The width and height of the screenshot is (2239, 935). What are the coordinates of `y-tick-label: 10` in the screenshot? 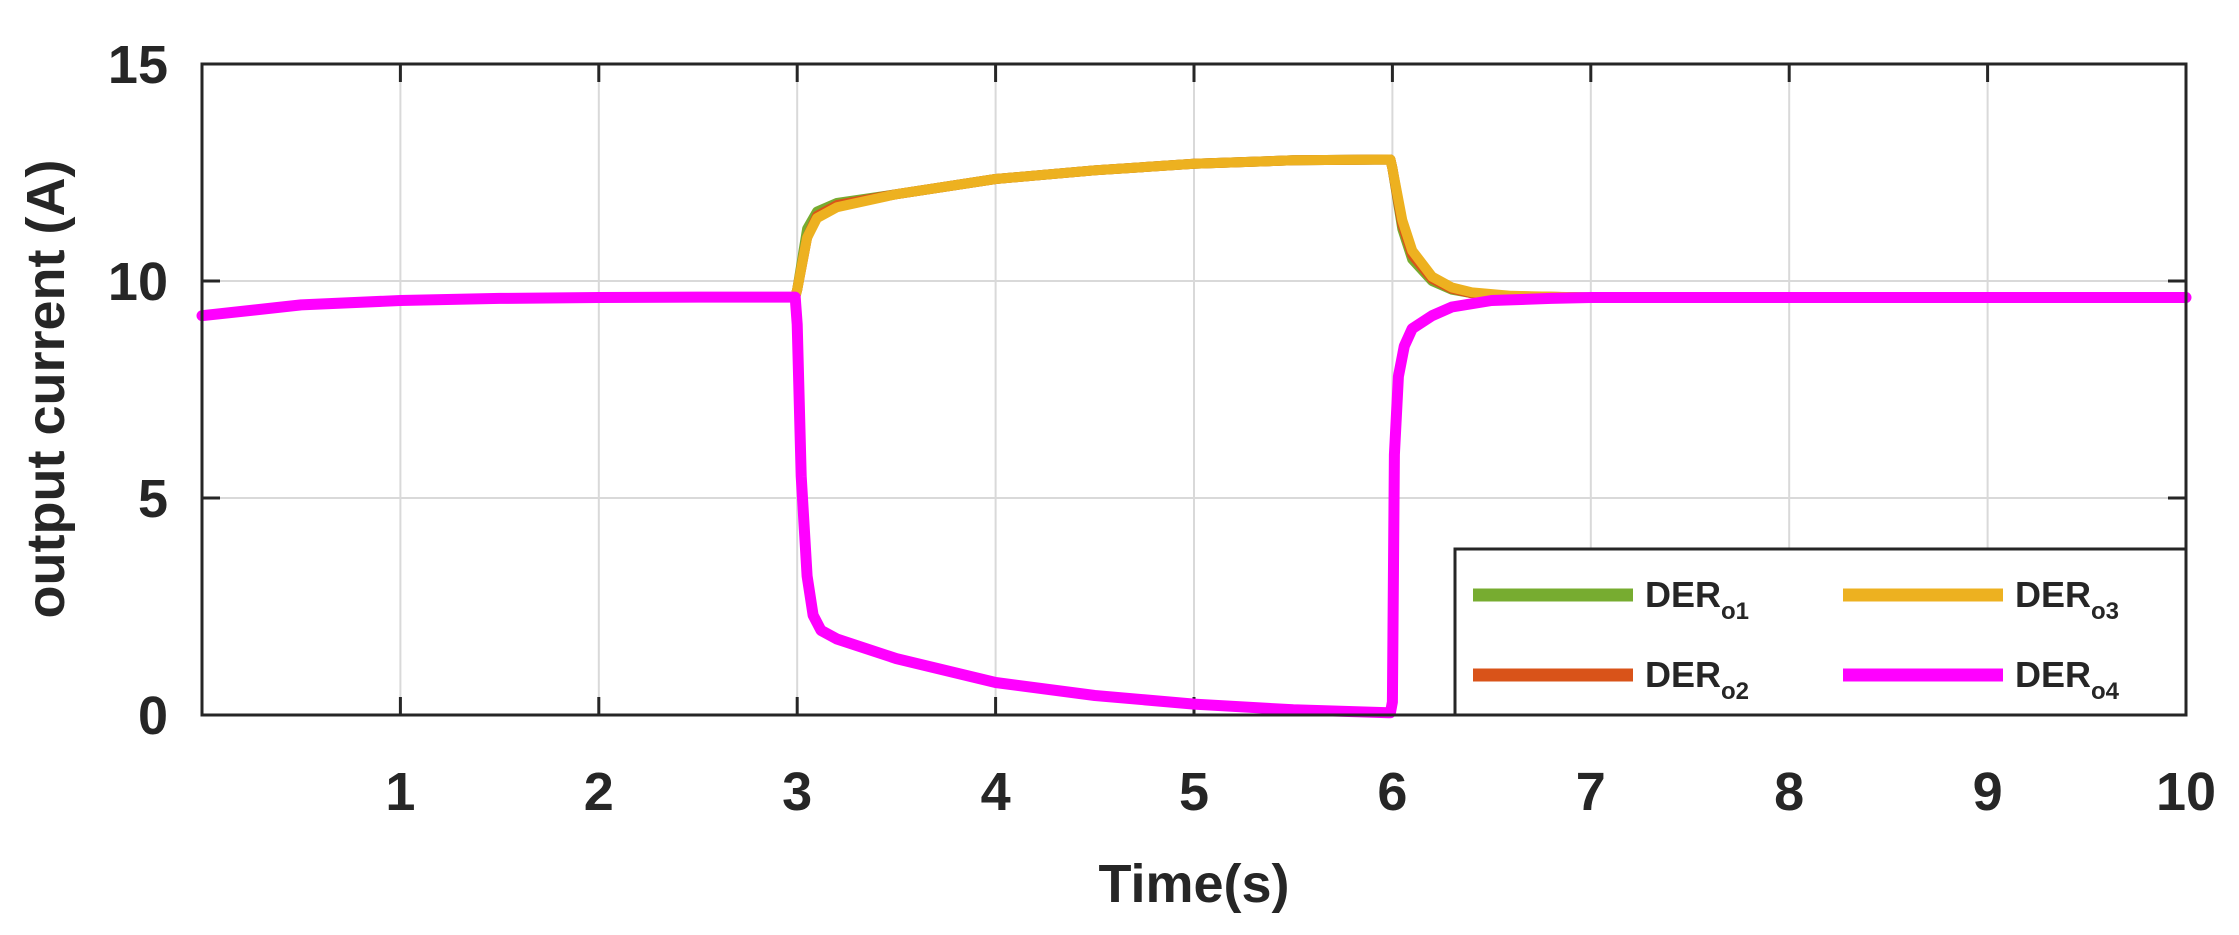 It's located at (138, 282).